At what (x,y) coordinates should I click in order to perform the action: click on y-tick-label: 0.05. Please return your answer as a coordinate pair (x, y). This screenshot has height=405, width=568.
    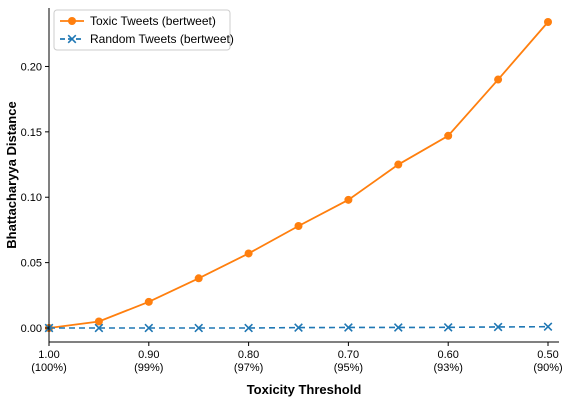
    Looking at the image, I should click on (31, 264).